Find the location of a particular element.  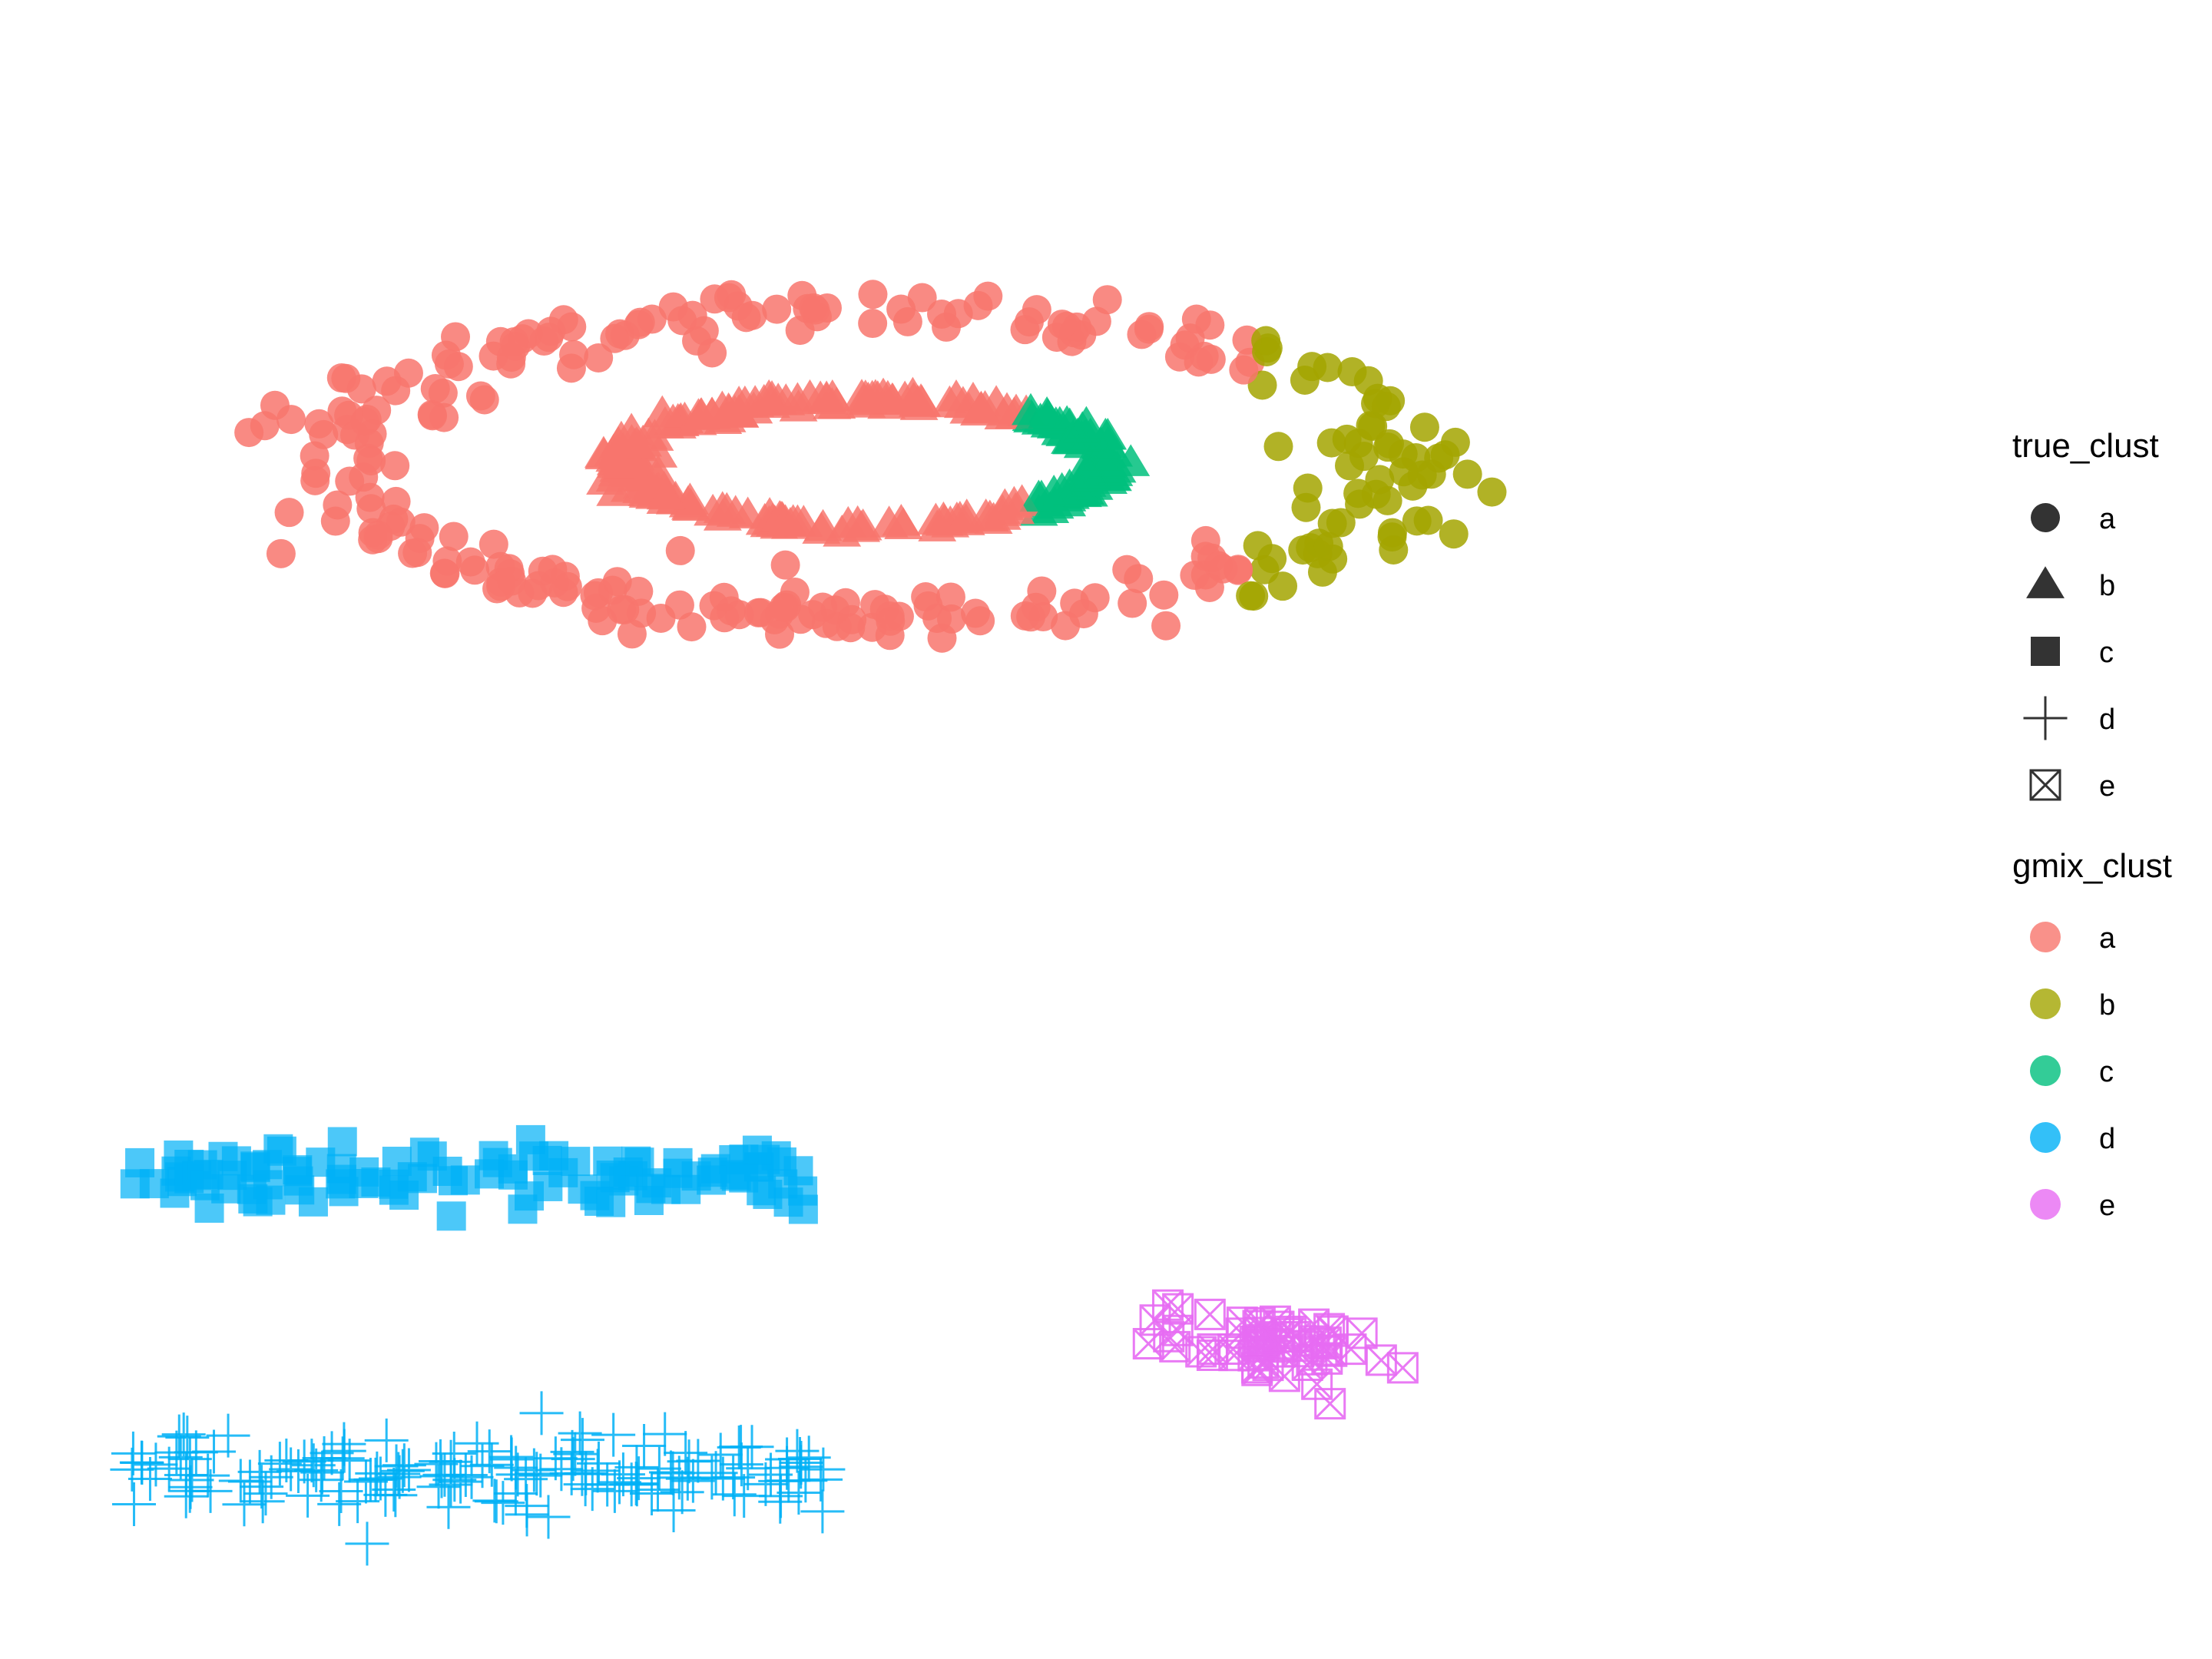

legend-color-title: gmix_clust is located at coordinates (2092, 866).